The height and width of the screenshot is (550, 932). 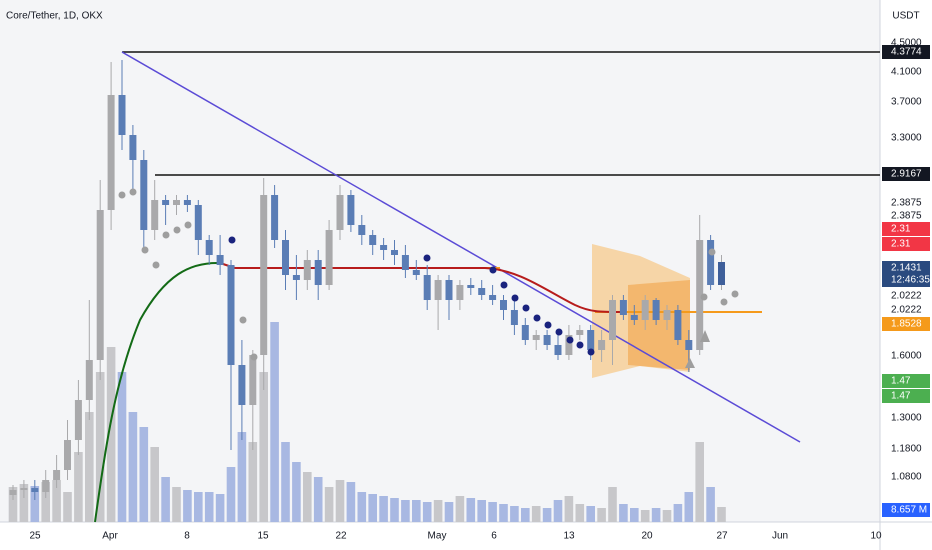 I want to click on price-tag: 2.31, so click(x=906, y=244).